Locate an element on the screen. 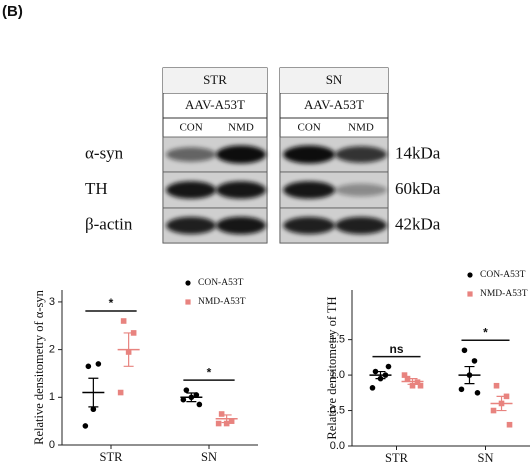 The image size is (531, 465). protein-label: β-actin is located at coordinates (109, 223).